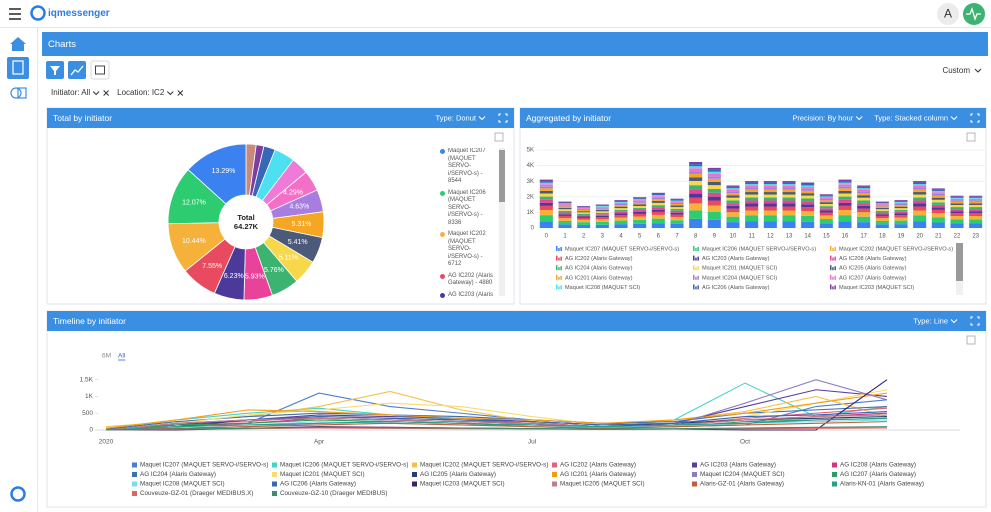  Describe the element at coordinates (930, 320) in the screenshot. I see `panel-control: Type: Line` at that location.